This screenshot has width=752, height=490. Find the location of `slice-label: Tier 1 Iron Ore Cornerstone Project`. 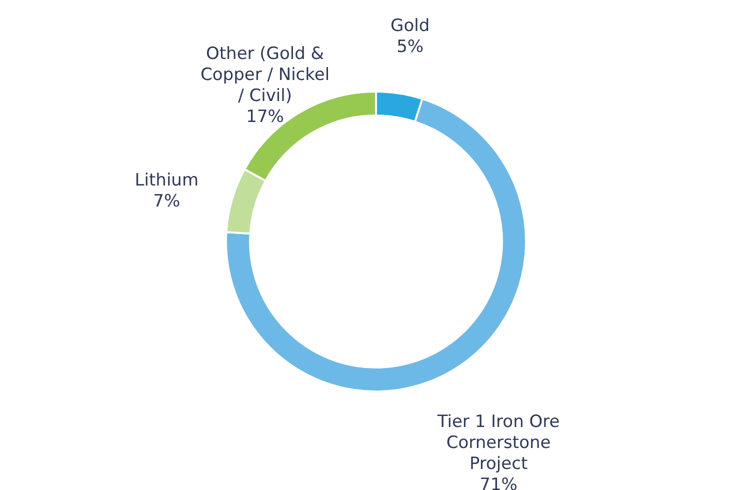

slice-label: Tier 1 Iron Ore Cornerstone Project is located at coordinates (498, 443).